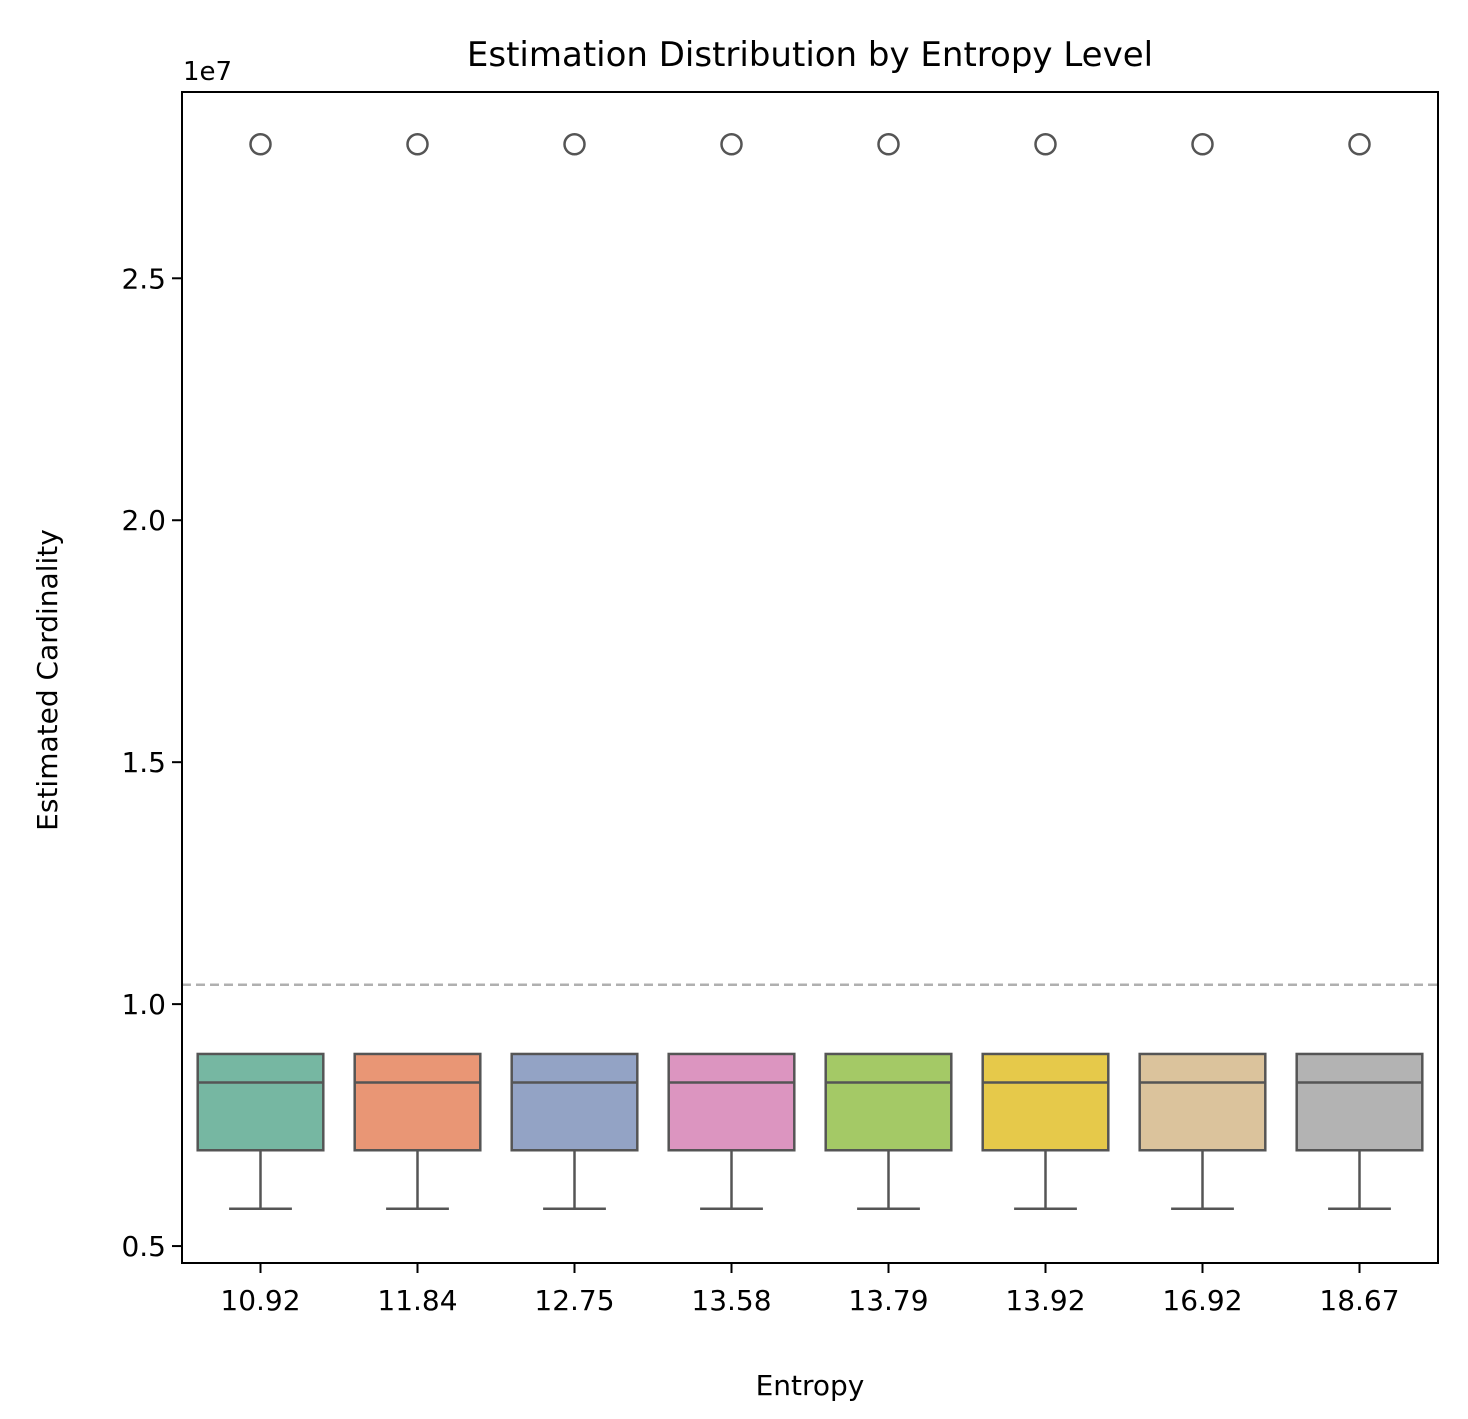 The height and width of the screenshot is (1419, 1468). What do you see at coordinates (143, 520) in the screenshot?
I see `y-tick-label: 2.0` at bounding box center [143, 520].